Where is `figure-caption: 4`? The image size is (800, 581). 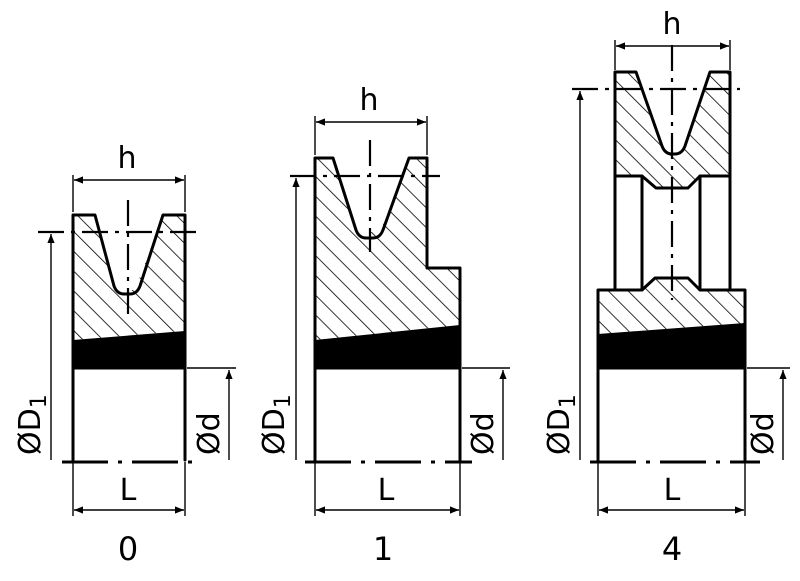 figure-caption: 4 is located at coordinates (672, 549).